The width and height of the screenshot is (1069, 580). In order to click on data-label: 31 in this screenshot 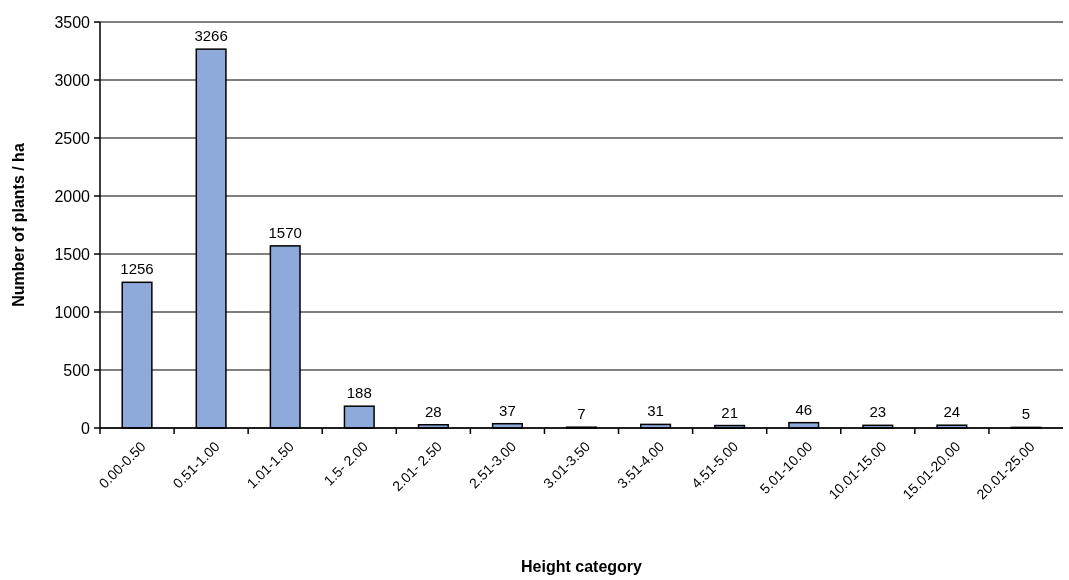, I will do `click(655, 411)`.